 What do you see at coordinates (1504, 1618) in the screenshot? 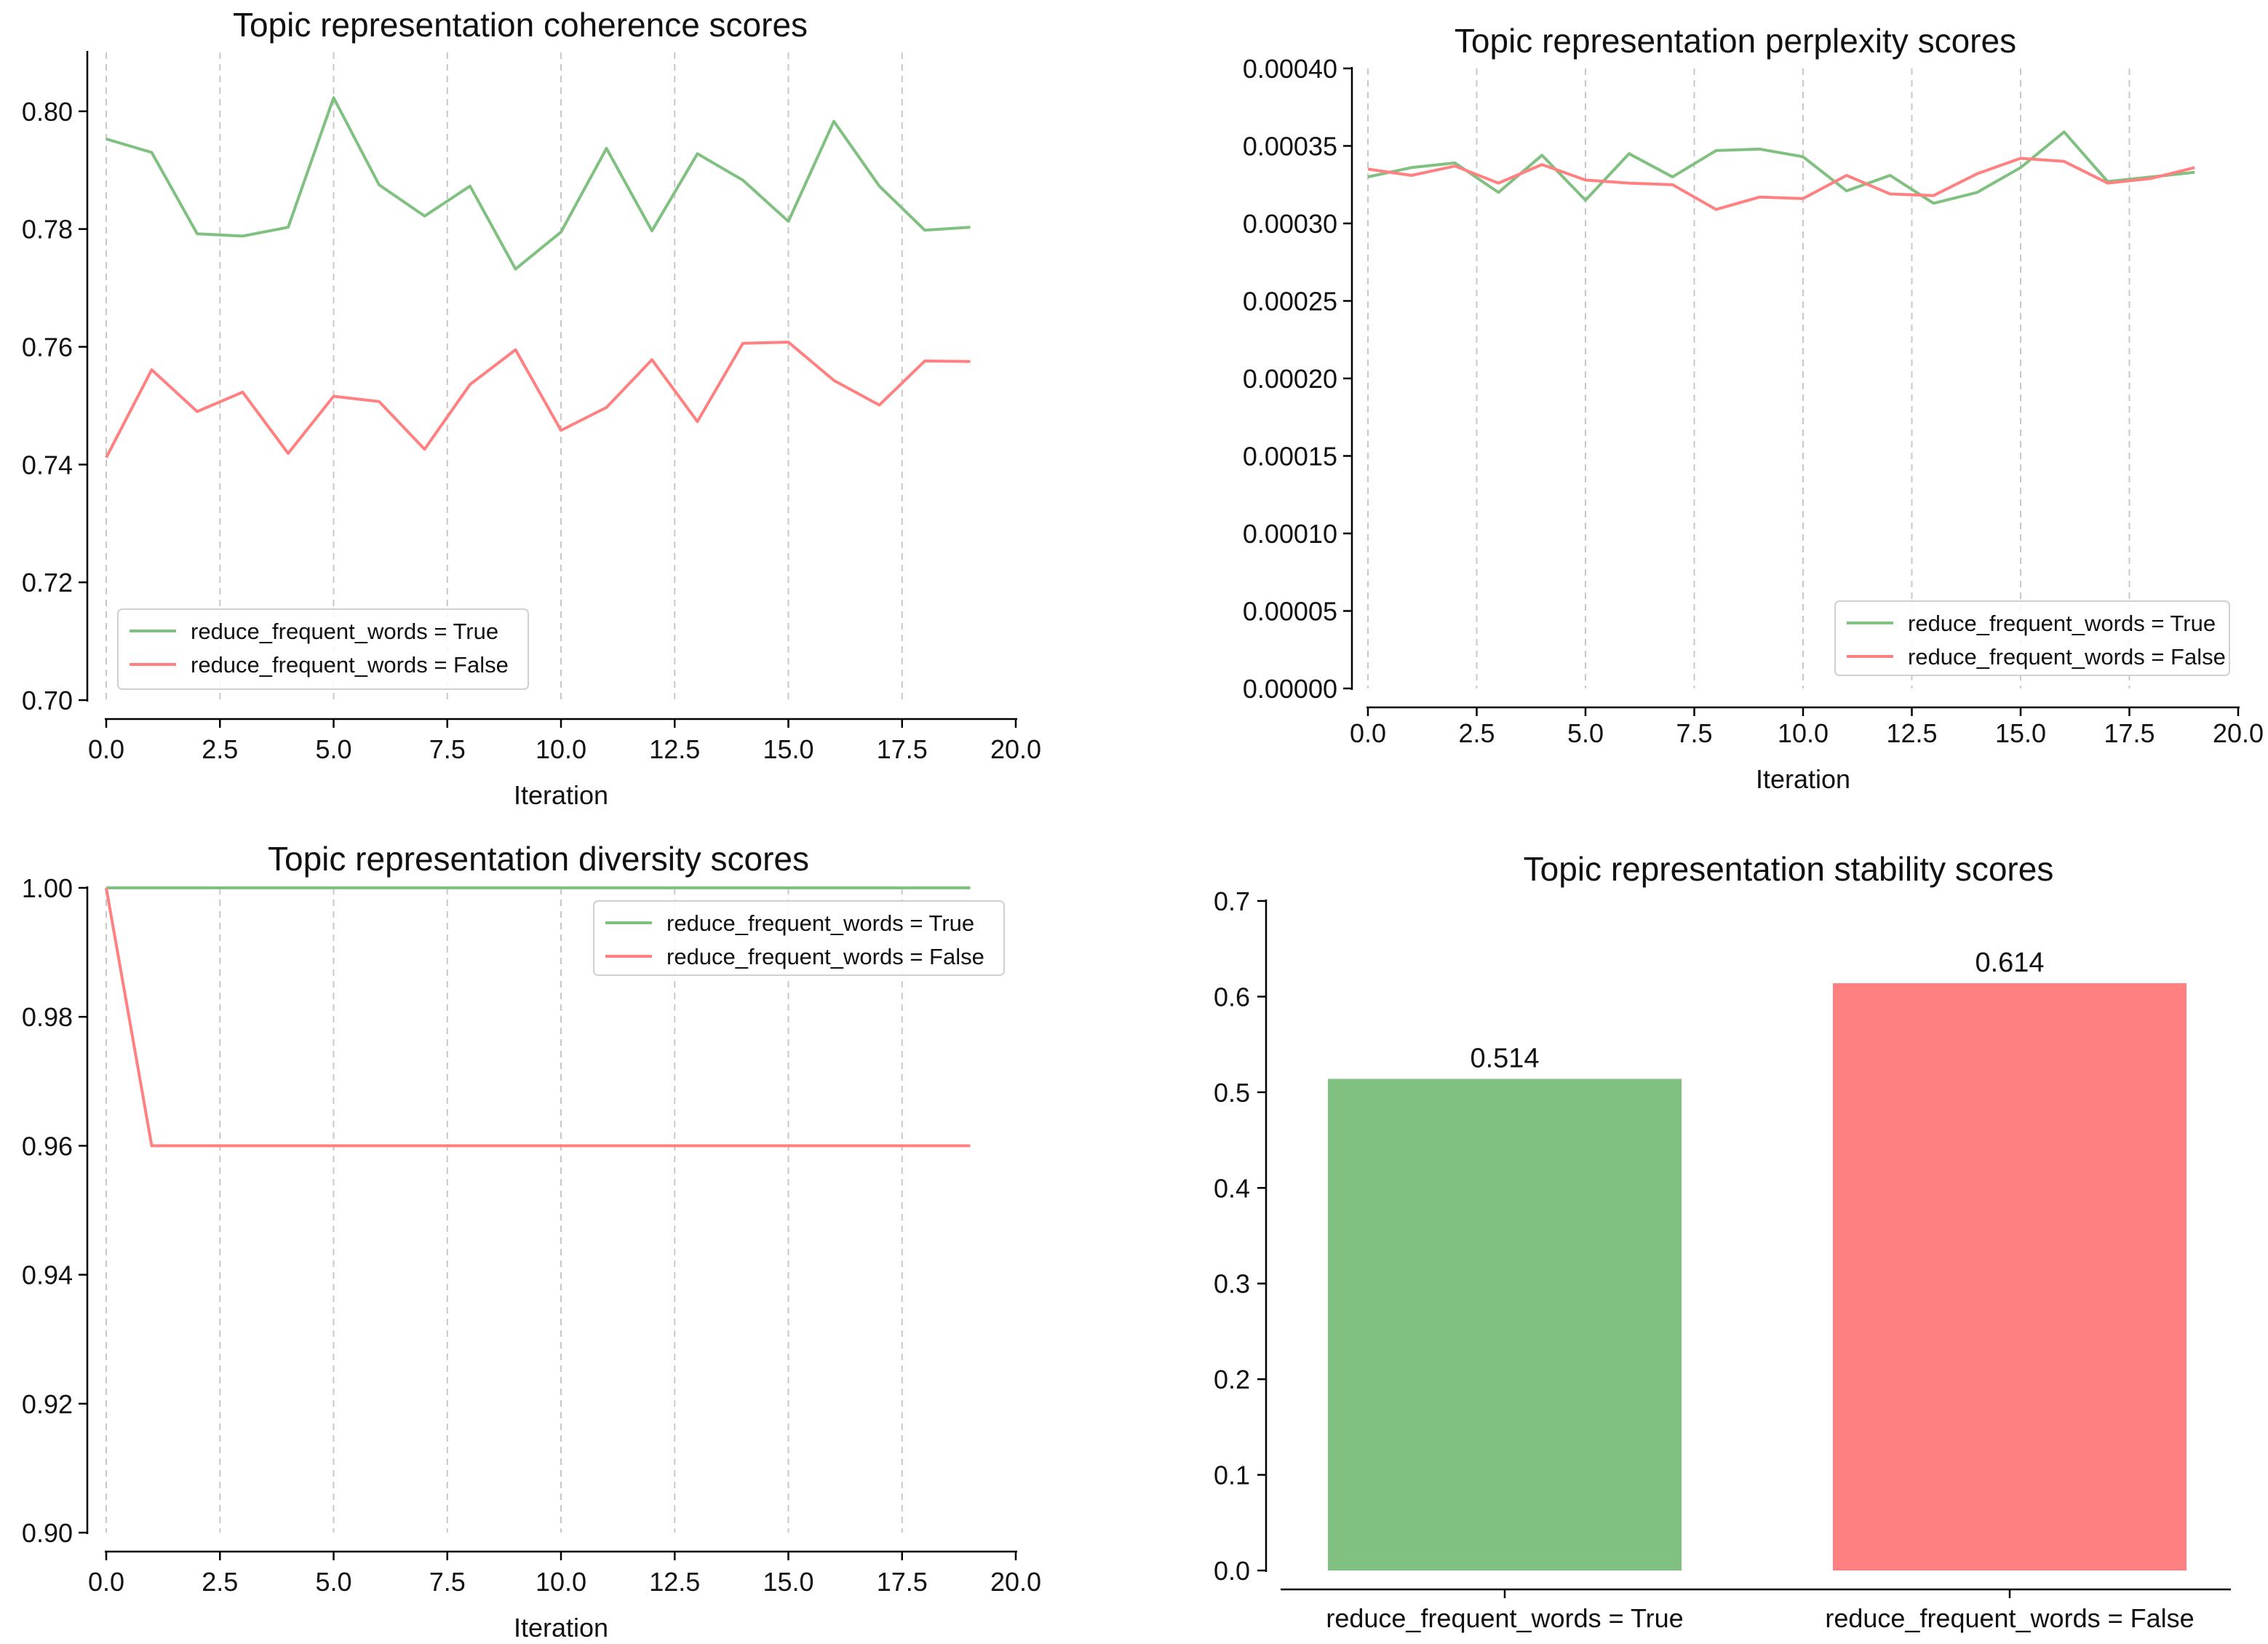
I see `x-tick-label: reduce_frequent_words = True` at bounding box center [1504, 1618].